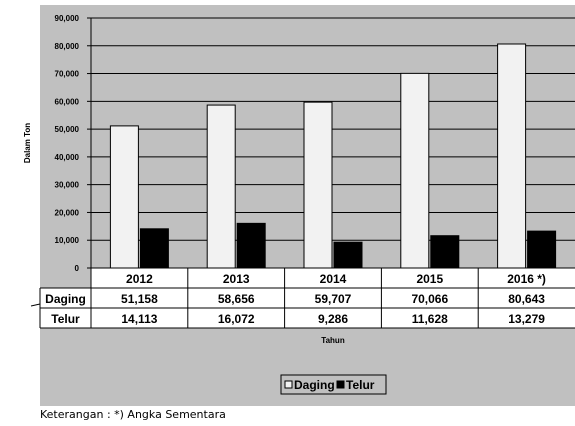  Describe the element at coordinates (67, 46) in the screenshot. I see `y-tick-label: 80,000` at that location.